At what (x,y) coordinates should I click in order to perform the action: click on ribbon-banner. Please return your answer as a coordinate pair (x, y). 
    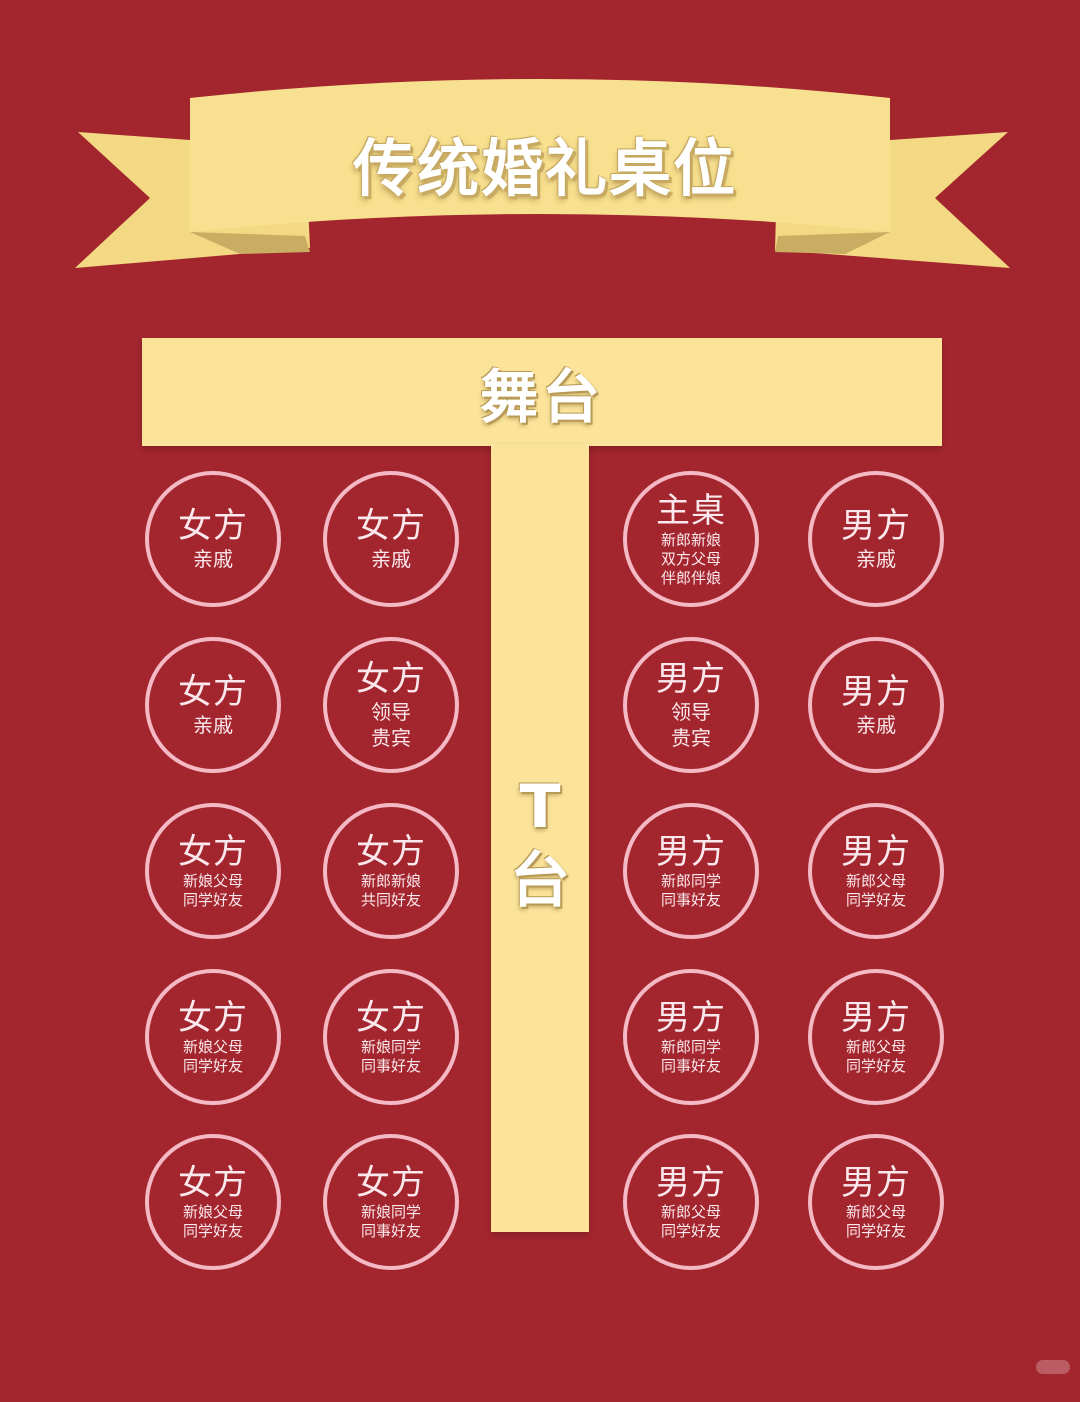
    Looking at the image, I should click on (542, 173).